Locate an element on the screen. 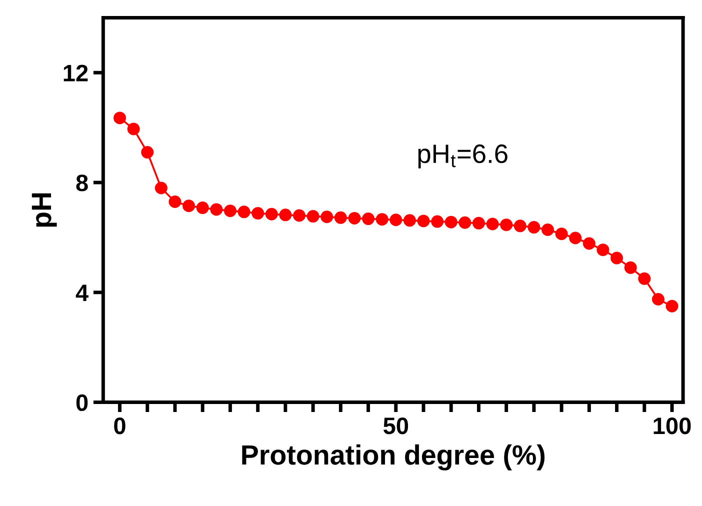  y-tick-label: 8 is located at coordinates (82, 183).